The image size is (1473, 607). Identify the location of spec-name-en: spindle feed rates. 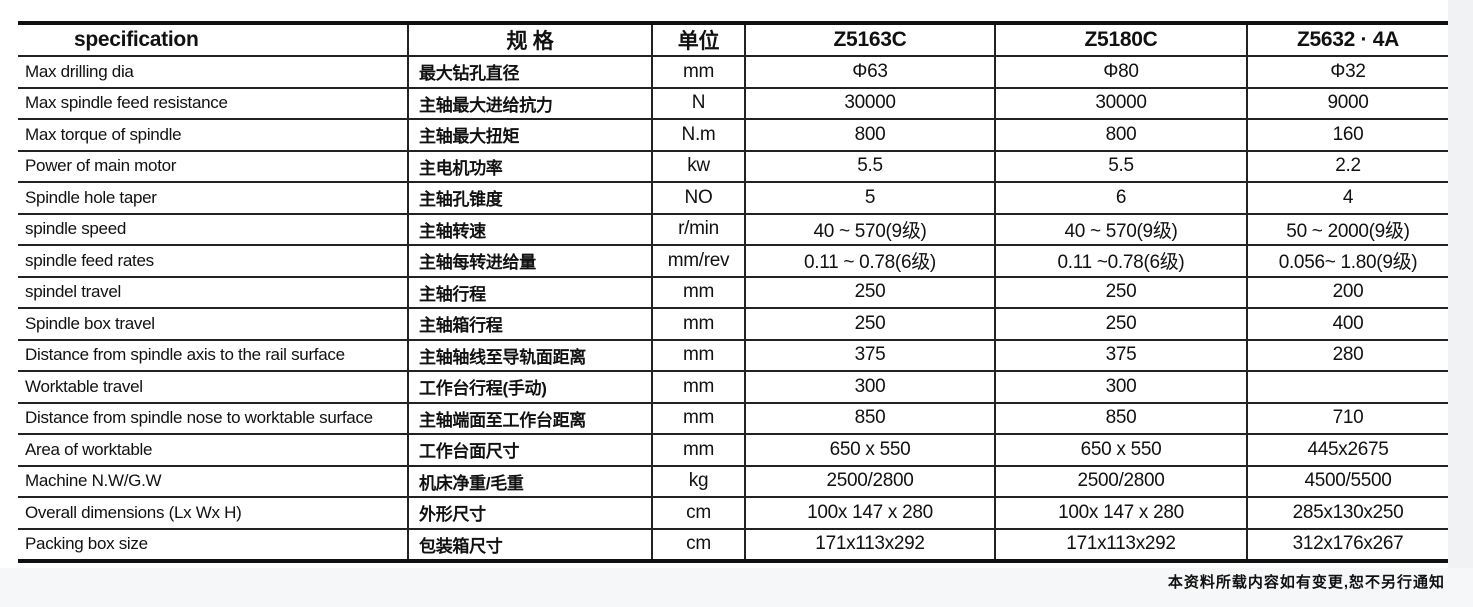
(213, 261).